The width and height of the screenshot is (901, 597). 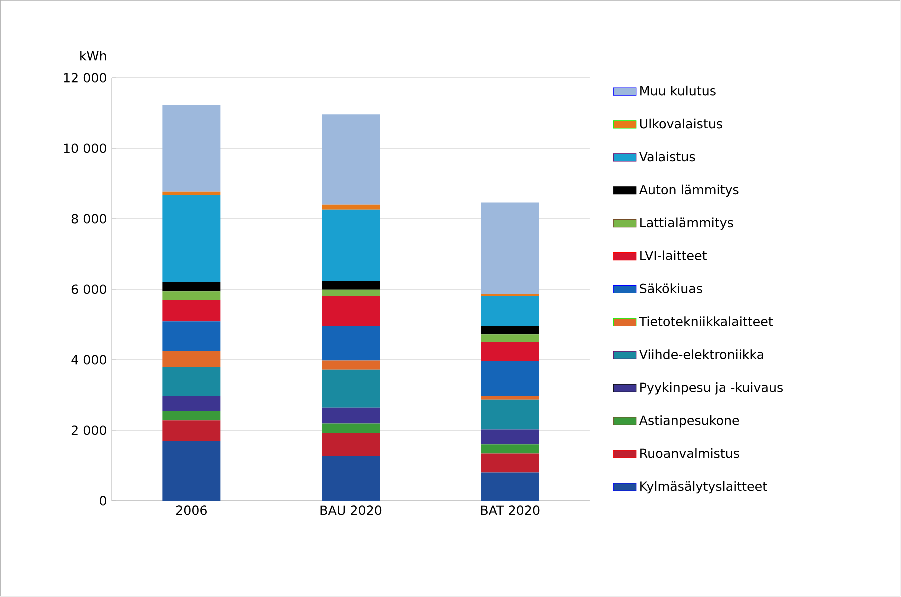 What do you see at coordinates (103, 501) in the screenshot?
I see `y-tick-label: 0` at bounding box center [103, 501].